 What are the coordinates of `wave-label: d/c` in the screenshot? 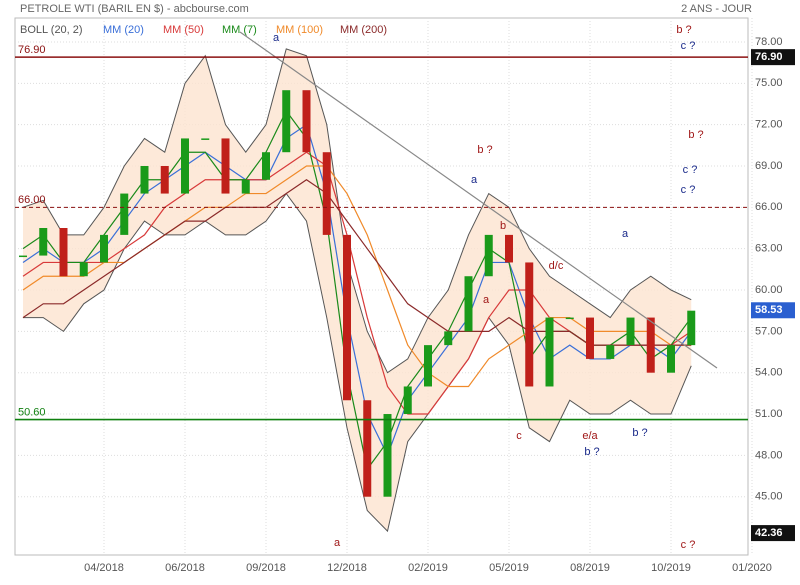 It's located at (556, 266).